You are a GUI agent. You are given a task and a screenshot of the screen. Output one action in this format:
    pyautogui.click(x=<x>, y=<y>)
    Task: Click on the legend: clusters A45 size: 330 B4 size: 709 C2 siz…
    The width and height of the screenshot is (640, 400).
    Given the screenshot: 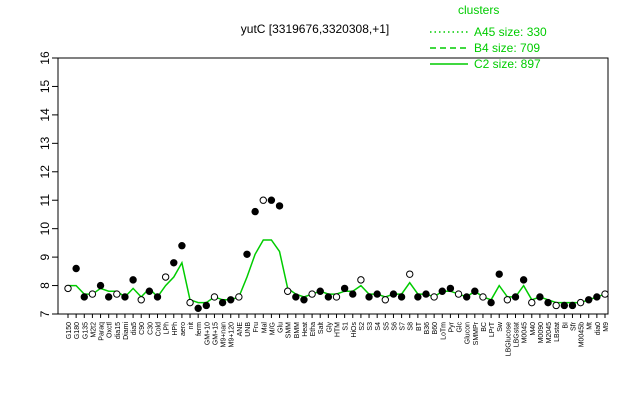 What is the action you would take?
    pyautogui.click(x=488, y=37)
    